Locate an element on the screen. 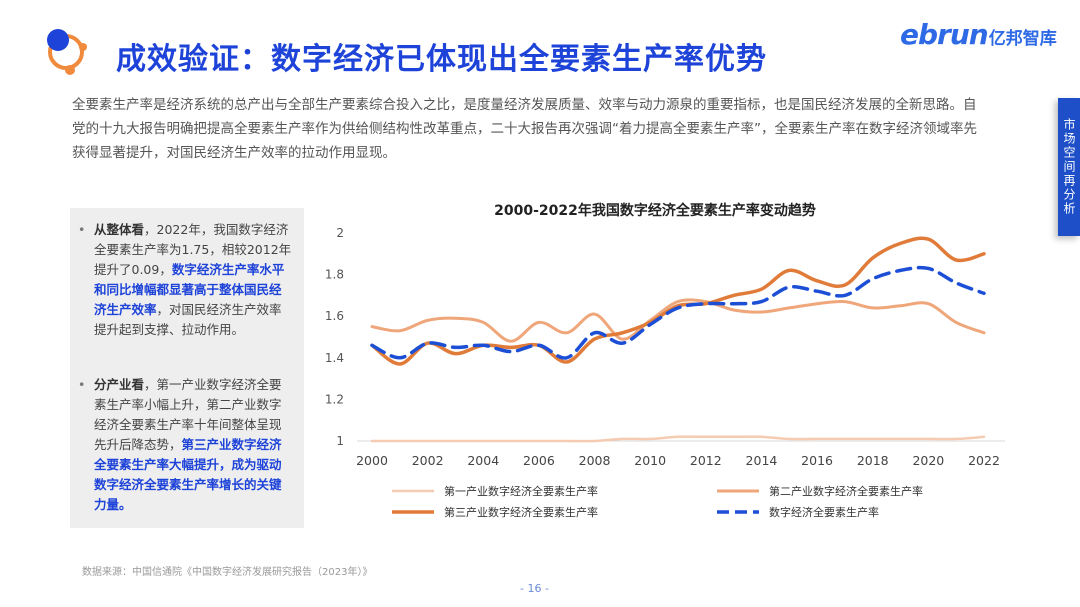 The image size is (1080, 607). x-tick-label: 2022 is located at coordinates (984, 460).